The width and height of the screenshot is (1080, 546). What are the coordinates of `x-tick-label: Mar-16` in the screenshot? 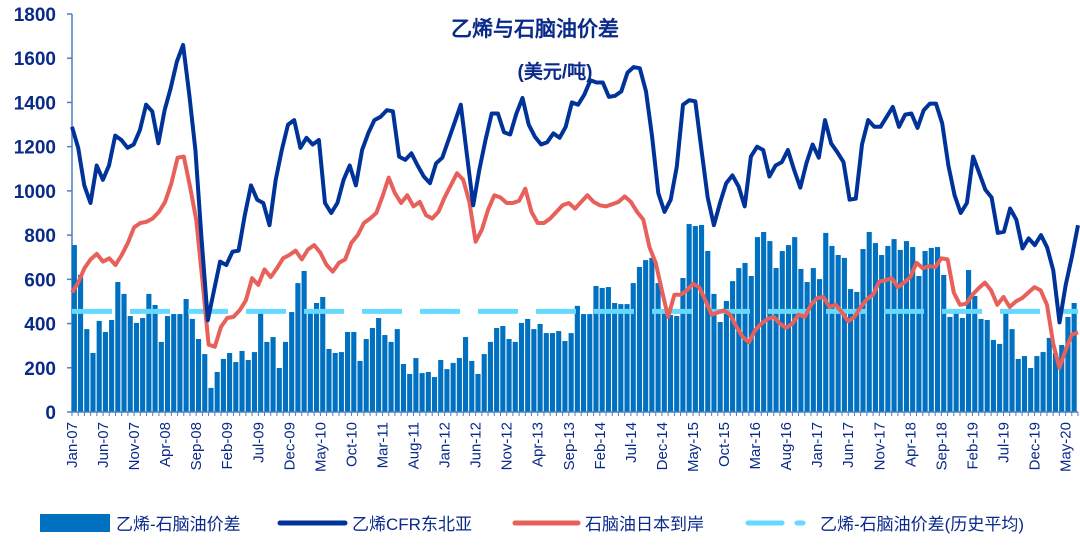 It's located at (755, 446).